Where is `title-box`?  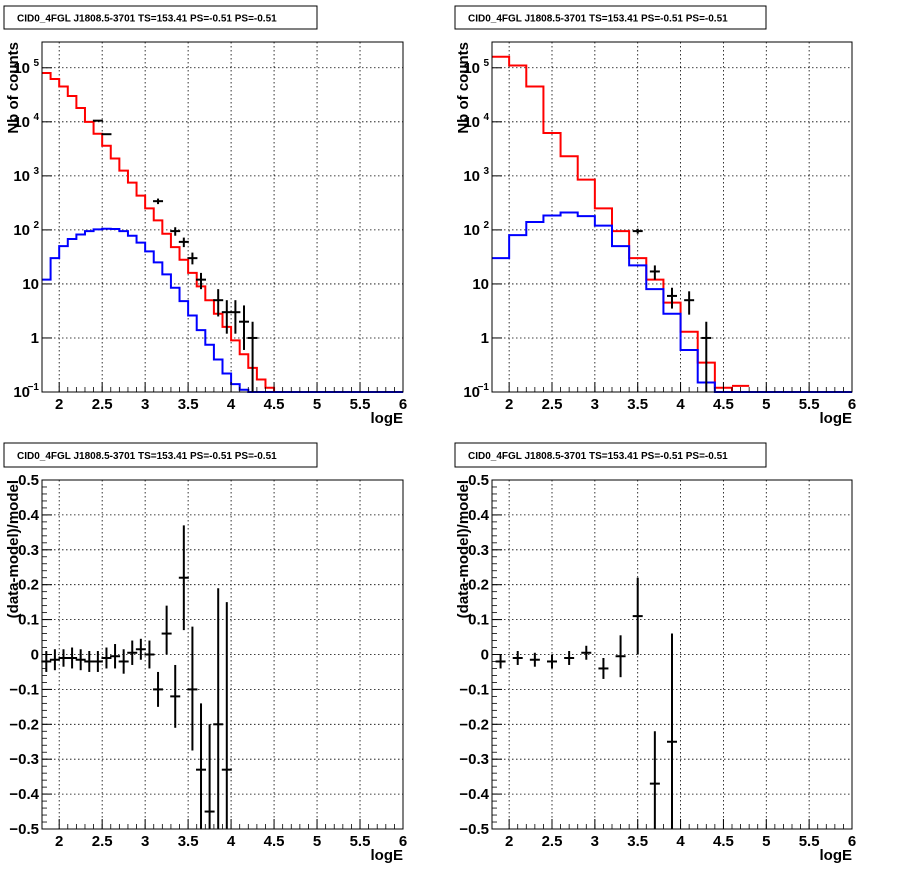
title-box is located at coordinates (610, 17).